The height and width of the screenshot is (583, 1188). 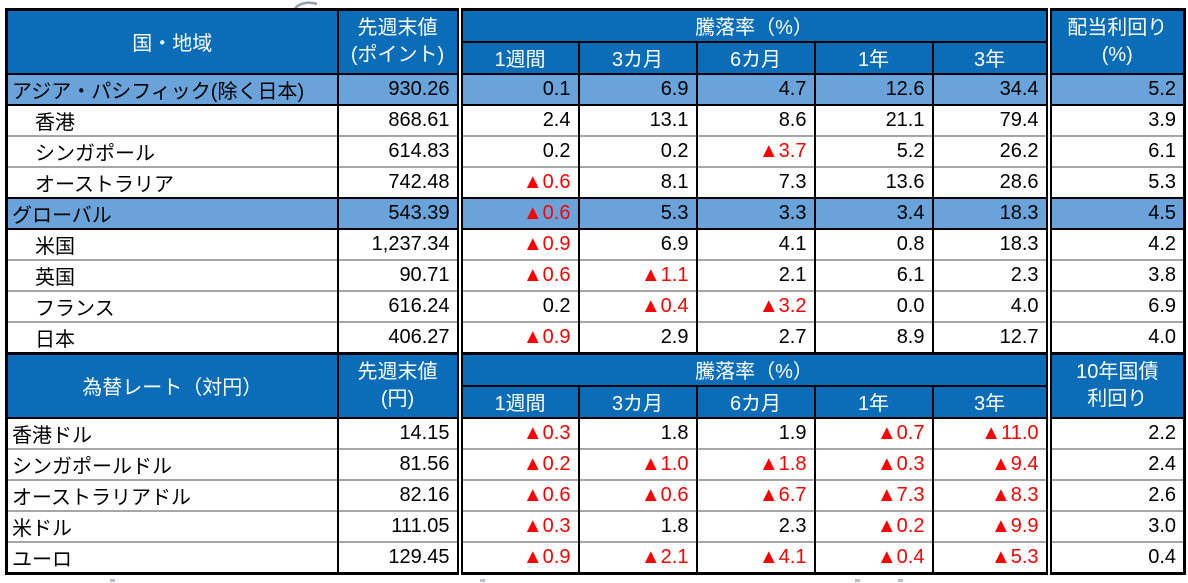 What do you see at coordinates (398, 385) in the screenshot?
I see `fx-last-week-value-header: 先週末値 (円)` at bounding box center [398, 385].